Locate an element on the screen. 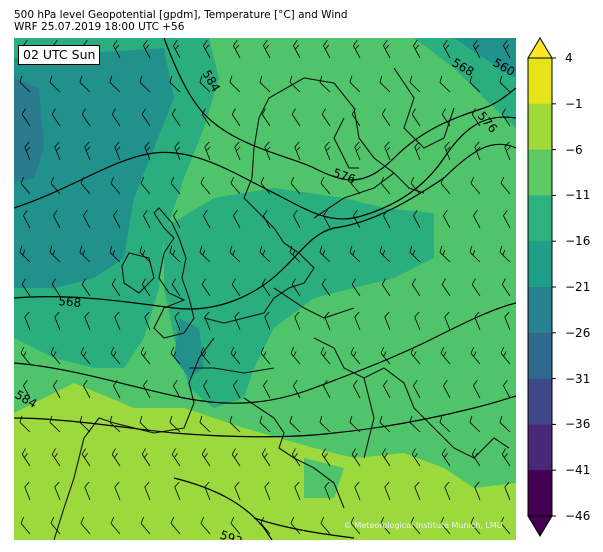 The image size is (603, 552). colorbar-tick-label: −11 is located at coordinates (578, 195).